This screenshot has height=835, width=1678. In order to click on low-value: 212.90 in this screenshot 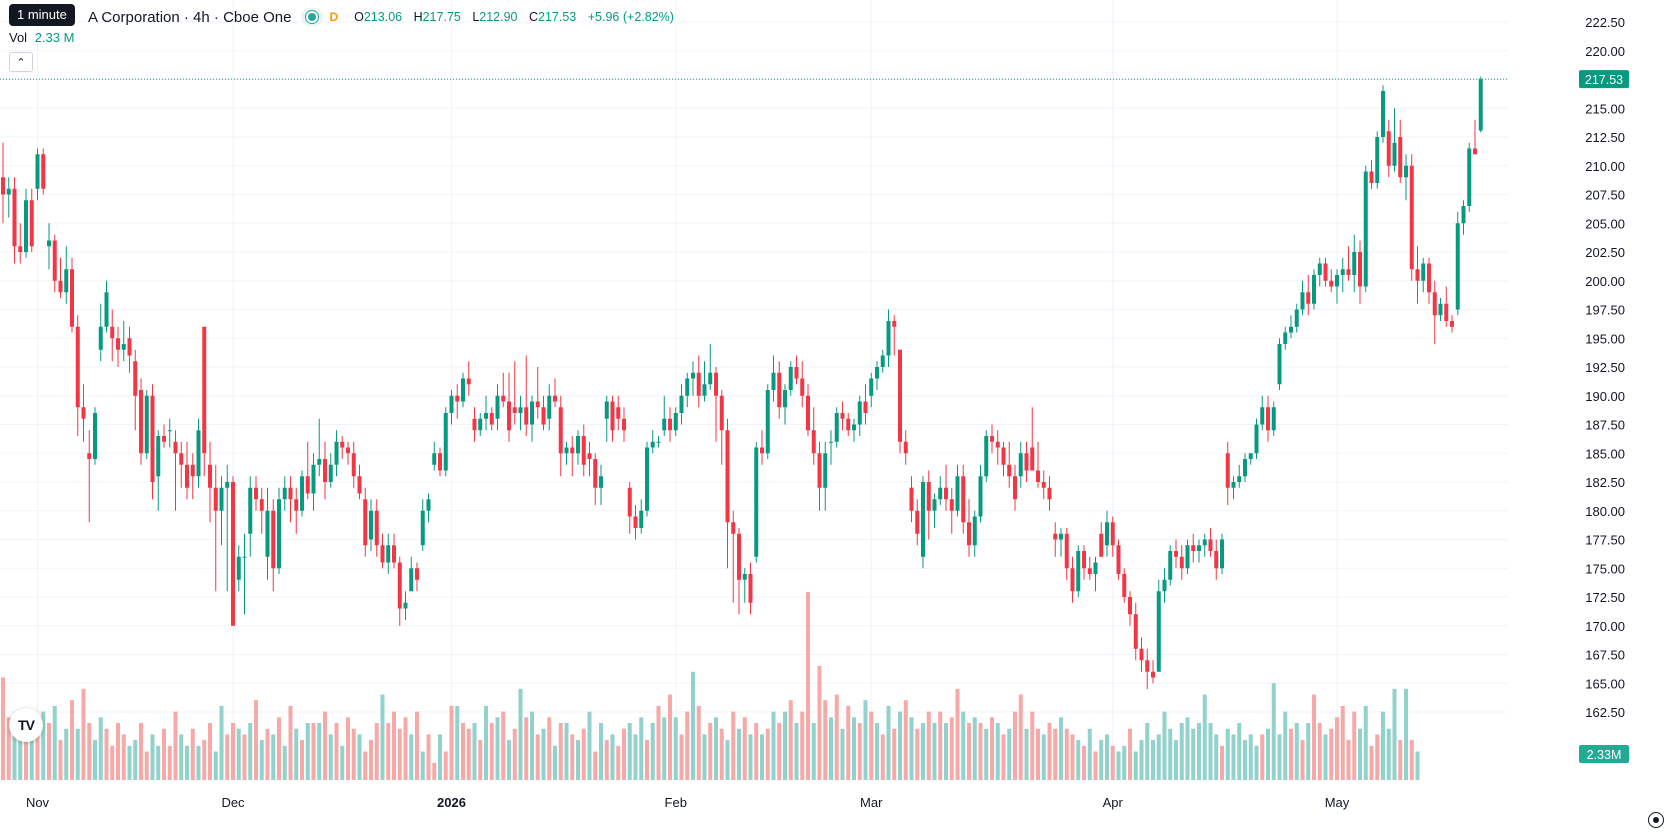, I will do `click(498, 17)`.